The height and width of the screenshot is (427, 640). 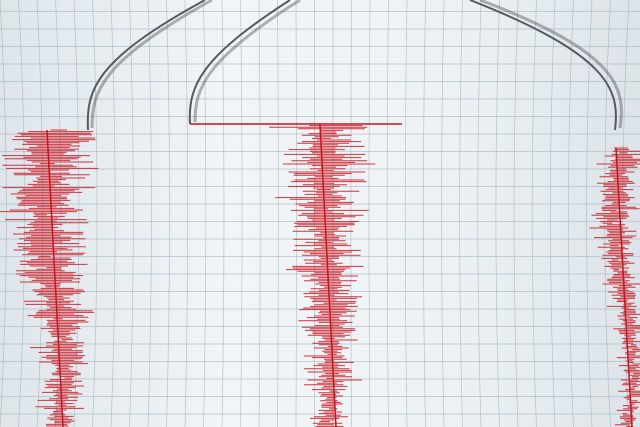 I want to click on trace-right, so click(x=614, y=287).